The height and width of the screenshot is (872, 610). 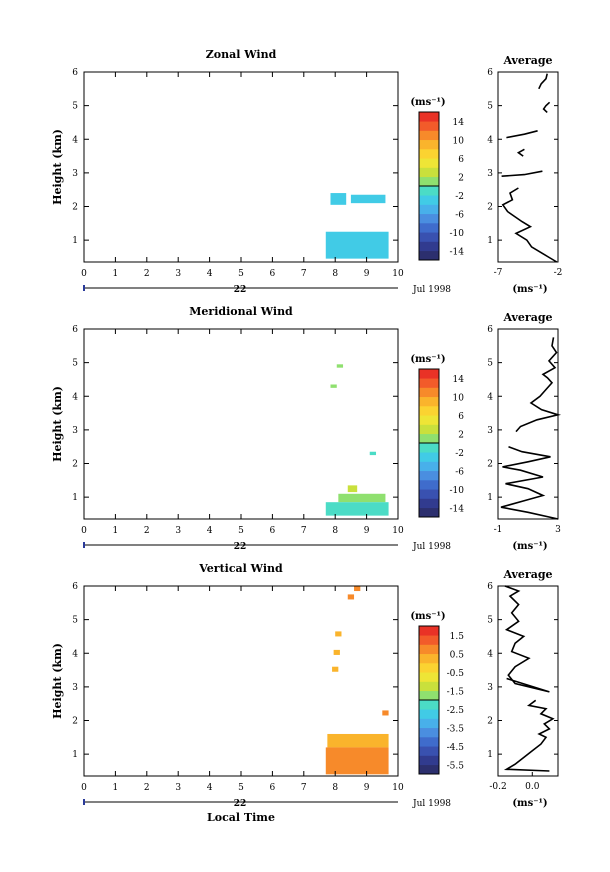 What do you see at coordinates (147, 788) in the screenshot?
I see `x-tick-label: 2` at bounding box center [147, 788].